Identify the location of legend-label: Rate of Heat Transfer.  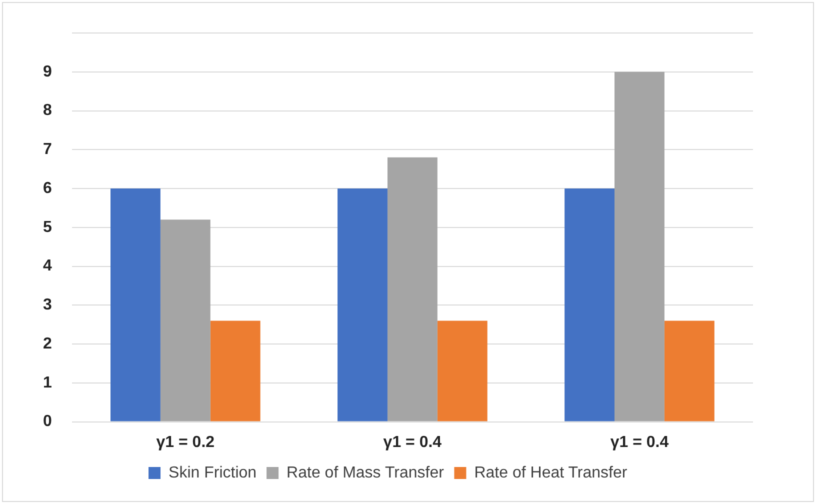
(551, 473).